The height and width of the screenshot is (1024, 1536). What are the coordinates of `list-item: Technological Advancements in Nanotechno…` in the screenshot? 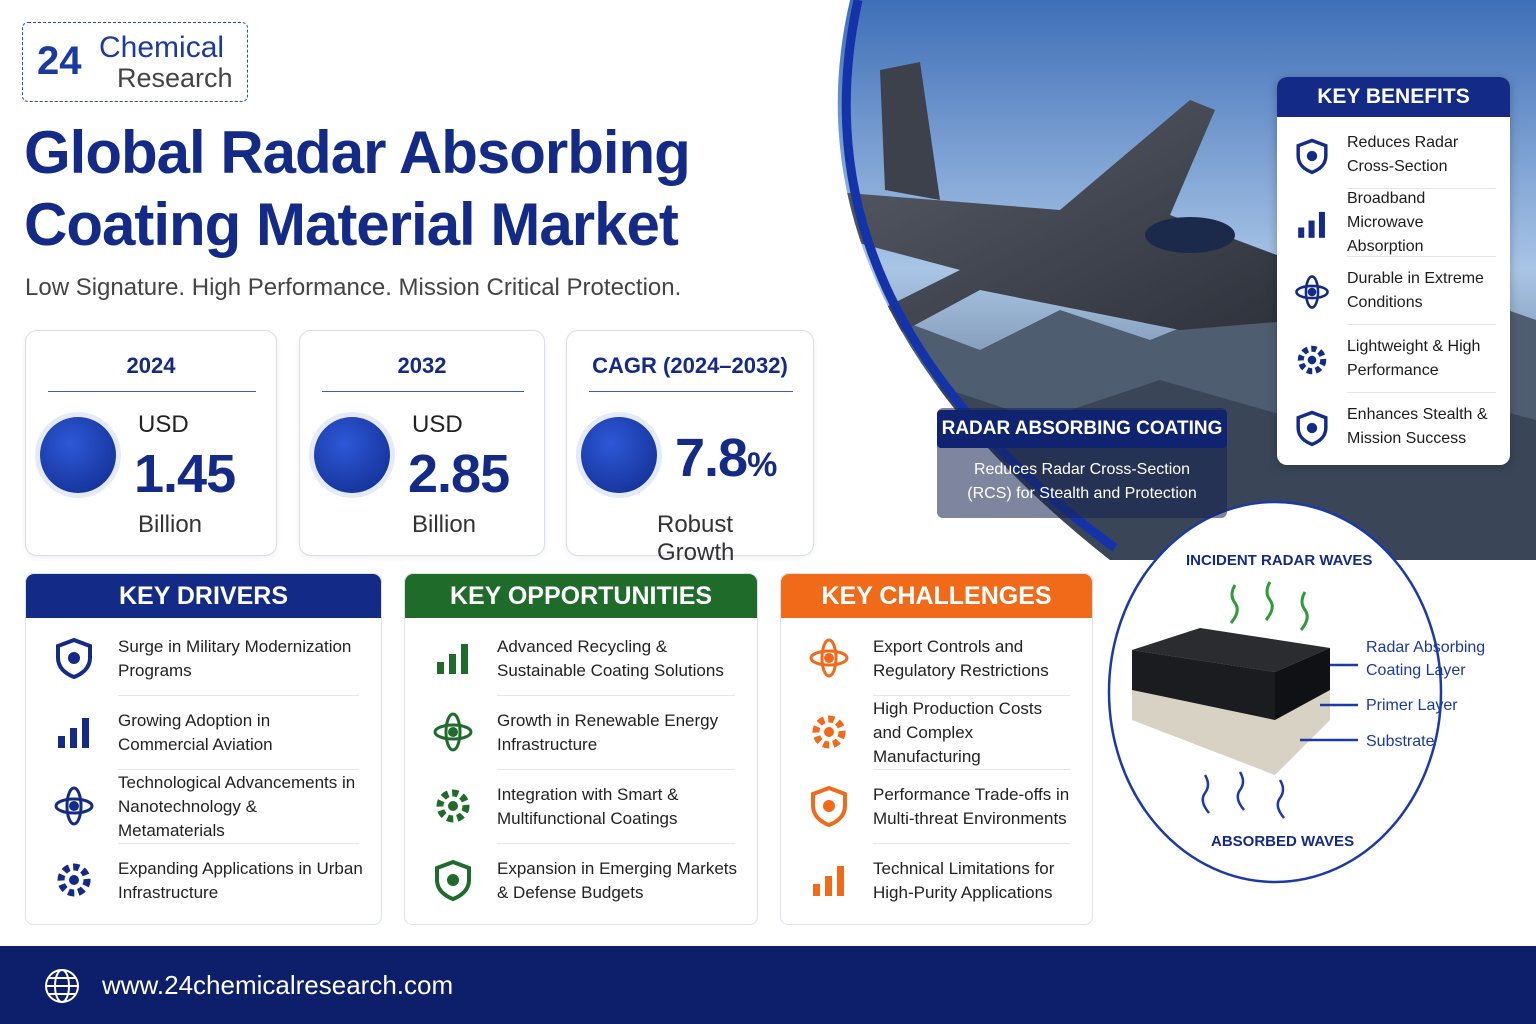 It's located at (203, 807).